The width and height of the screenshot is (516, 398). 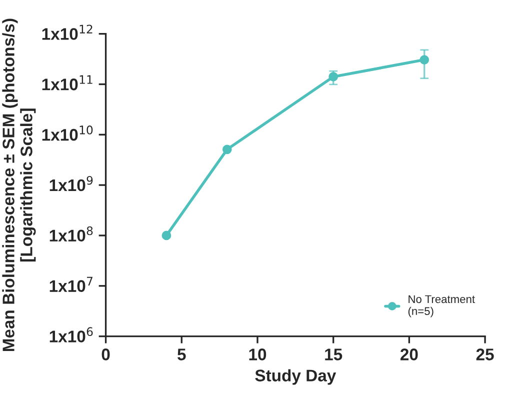 I want to click on legend-label: No Treatment (n=5), so click(x=441, y=306).